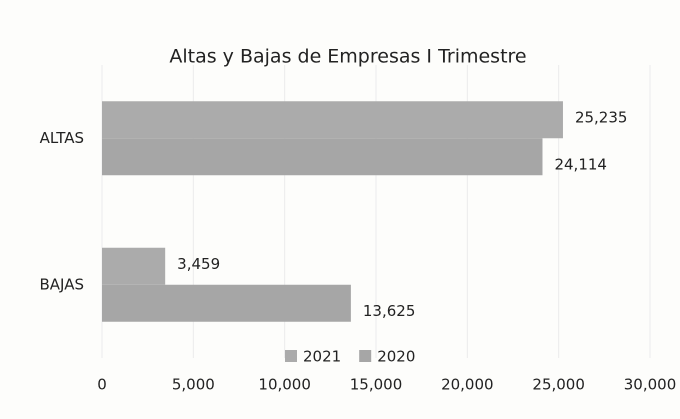  Describe the element at coordinates (284, 385) in the screenshot. I see `x-tick-label: 10,000` at that location.